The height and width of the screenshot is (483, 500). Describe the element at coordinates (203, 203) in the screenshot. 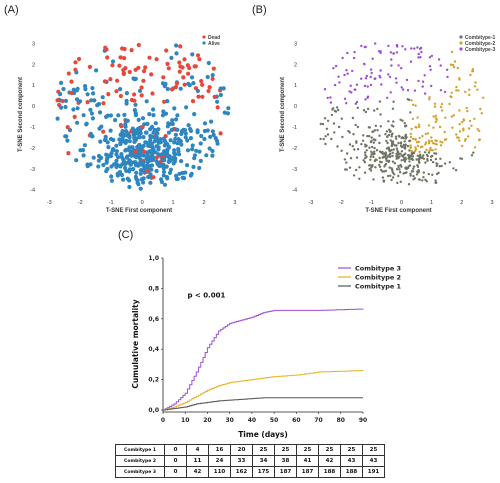

I see `x-tick-label: 2` at that location.